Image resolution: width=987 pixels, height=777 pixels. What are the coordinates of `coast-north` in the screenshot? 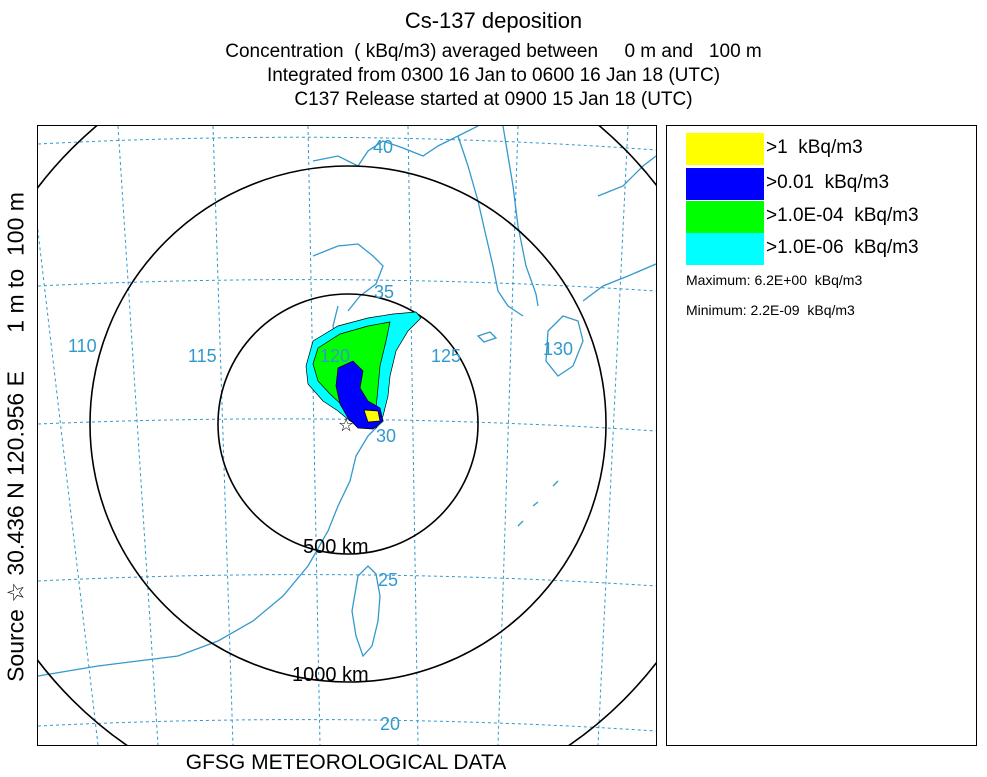 It's located at (395, 146).